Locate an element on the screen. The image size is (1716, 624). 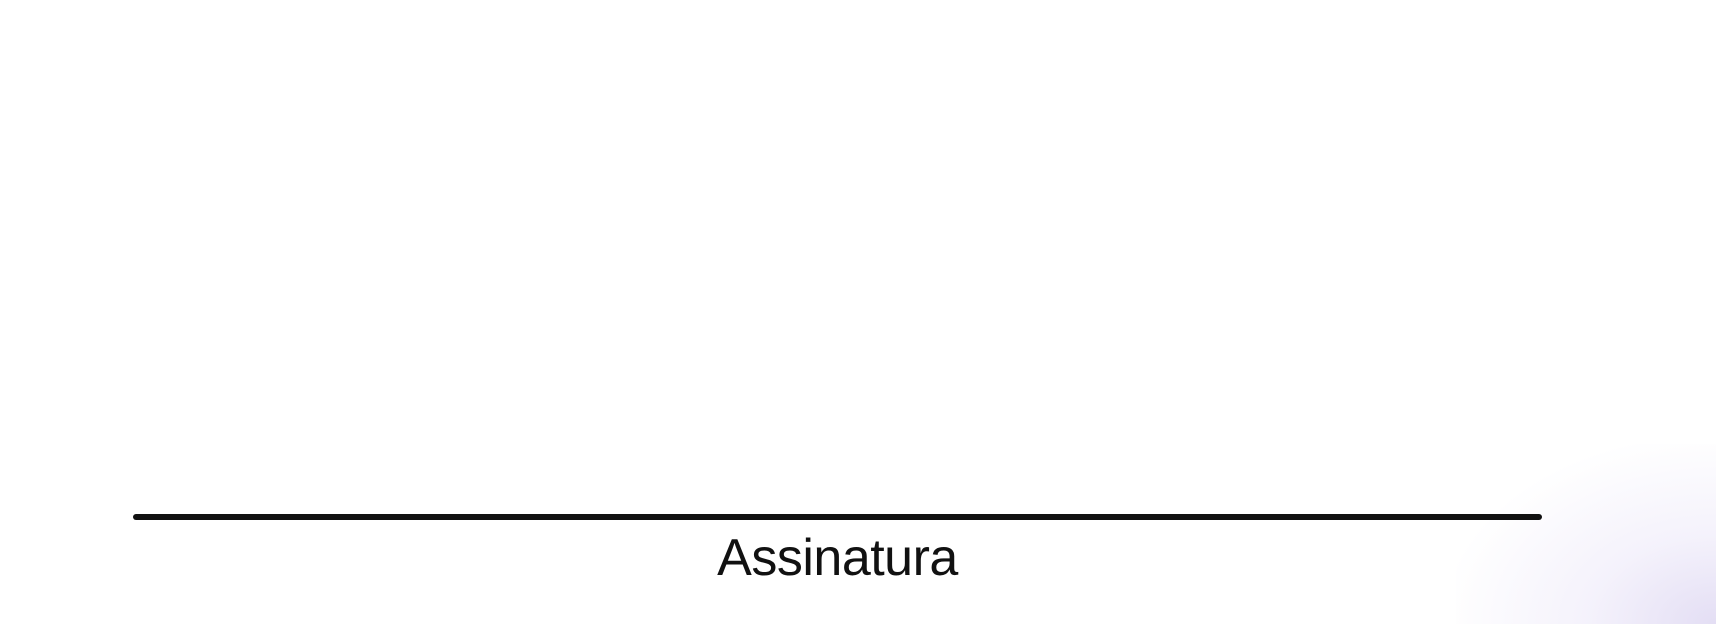
signature-block: Assinatura is located at coordinates (837, 551).